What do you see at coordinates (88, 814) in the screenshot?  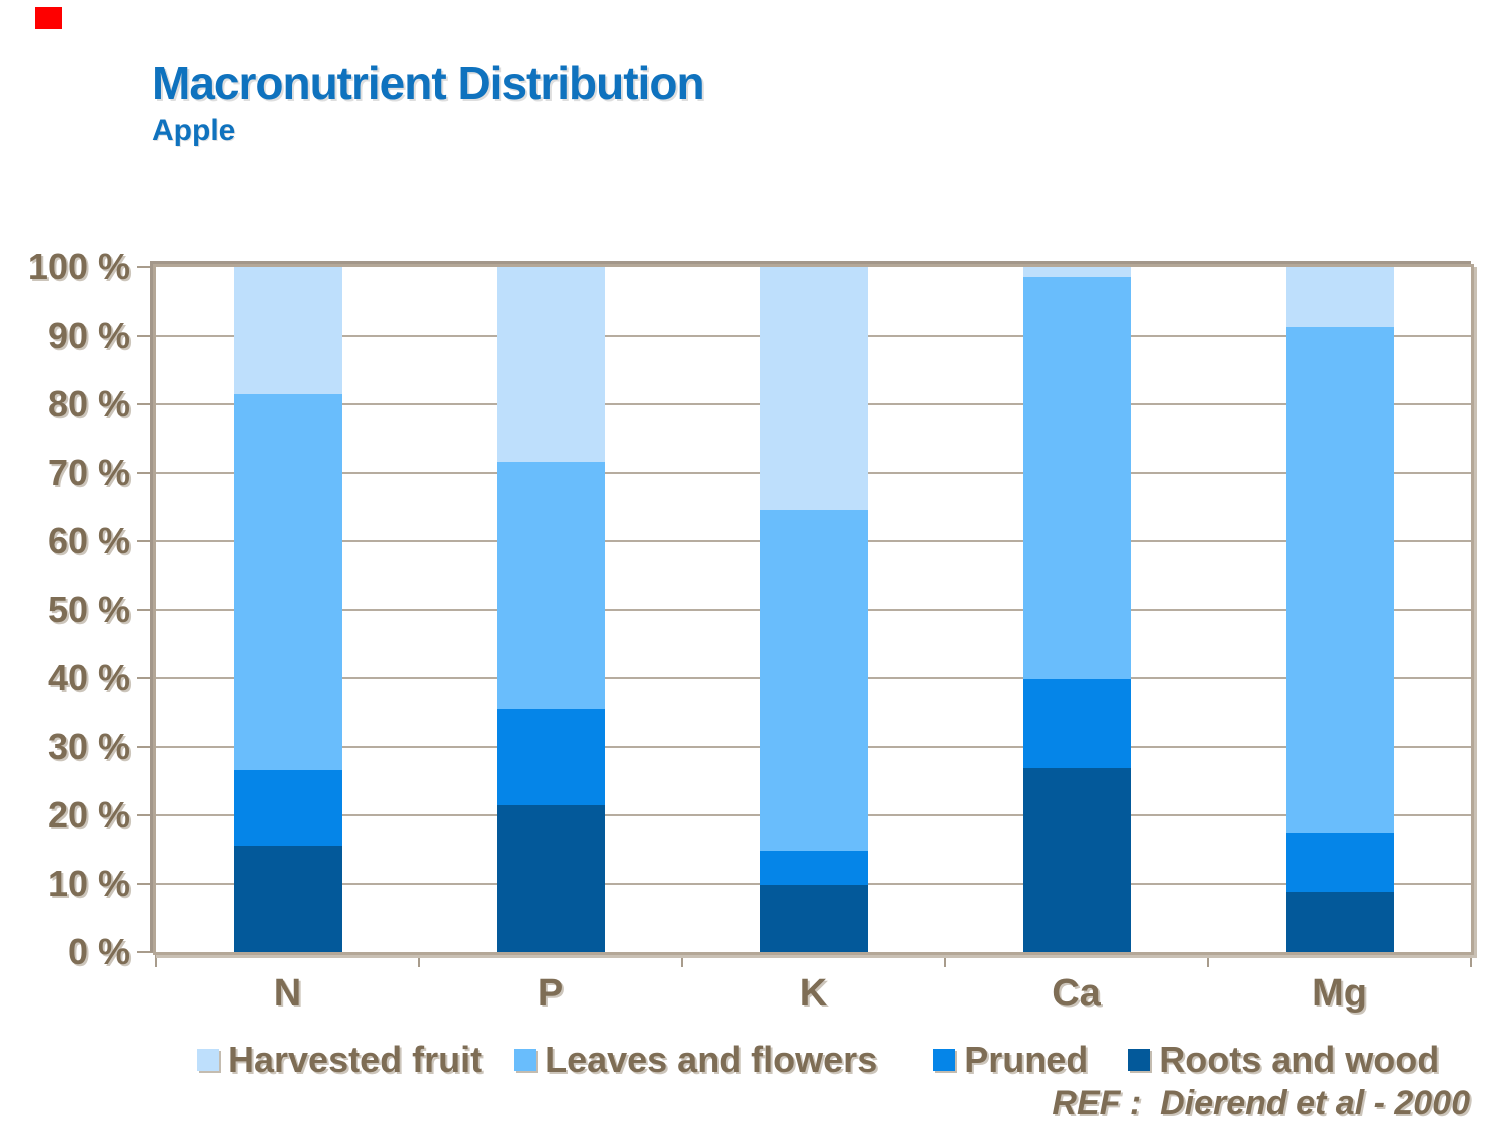 I see `y-axis-label-20: 20 %` at bounding box center [88, 814].